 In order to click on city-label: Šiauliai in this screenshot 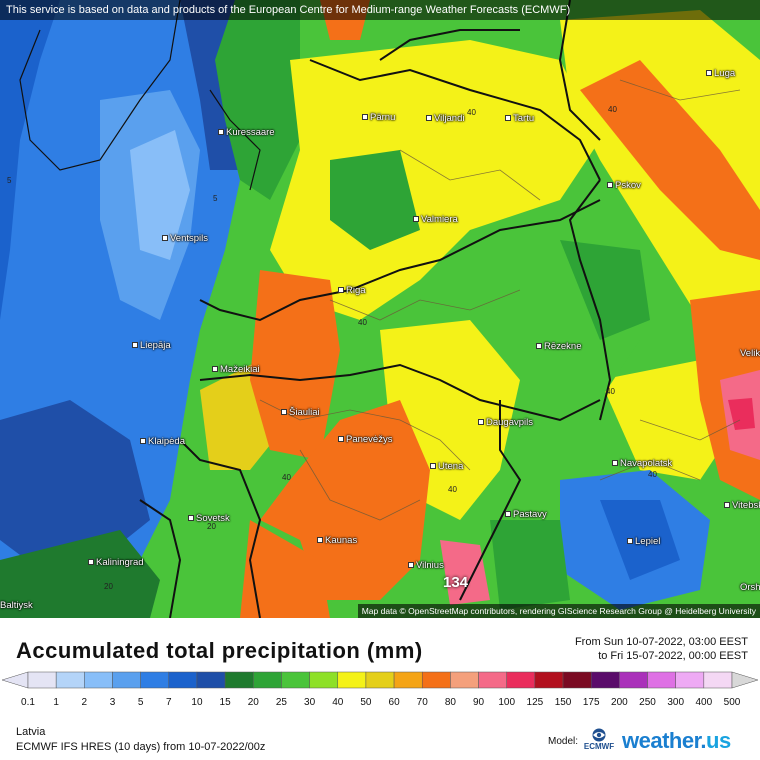, I will do `click(300, 412)`.